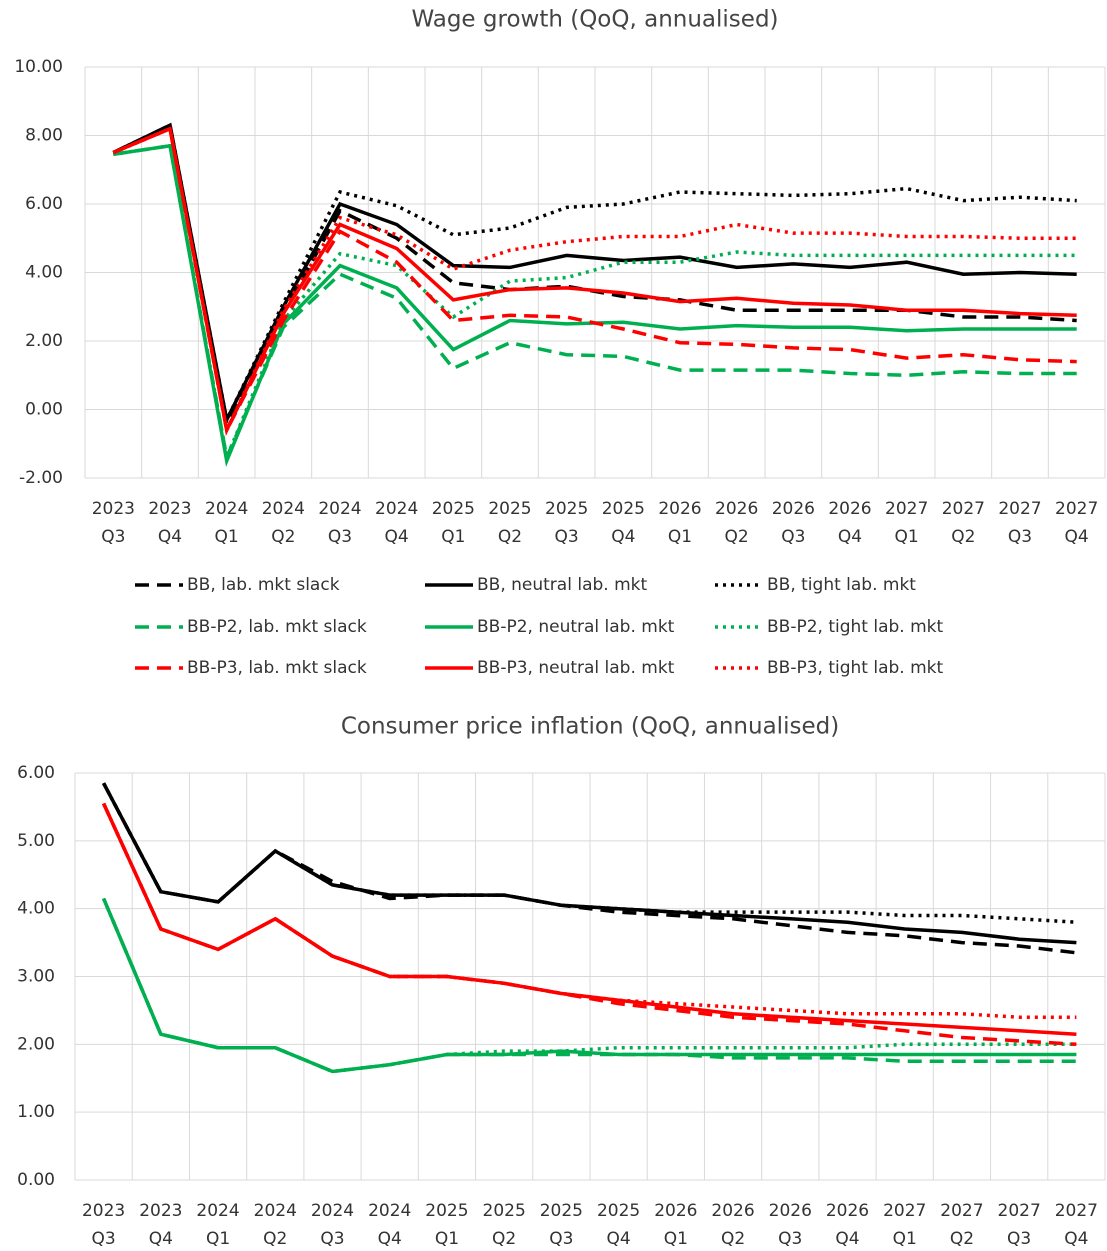  Describe the element at coordinates (562, 585) in the screenshot. I see `legend-label: BB, neutral lab. mkt` at that location.